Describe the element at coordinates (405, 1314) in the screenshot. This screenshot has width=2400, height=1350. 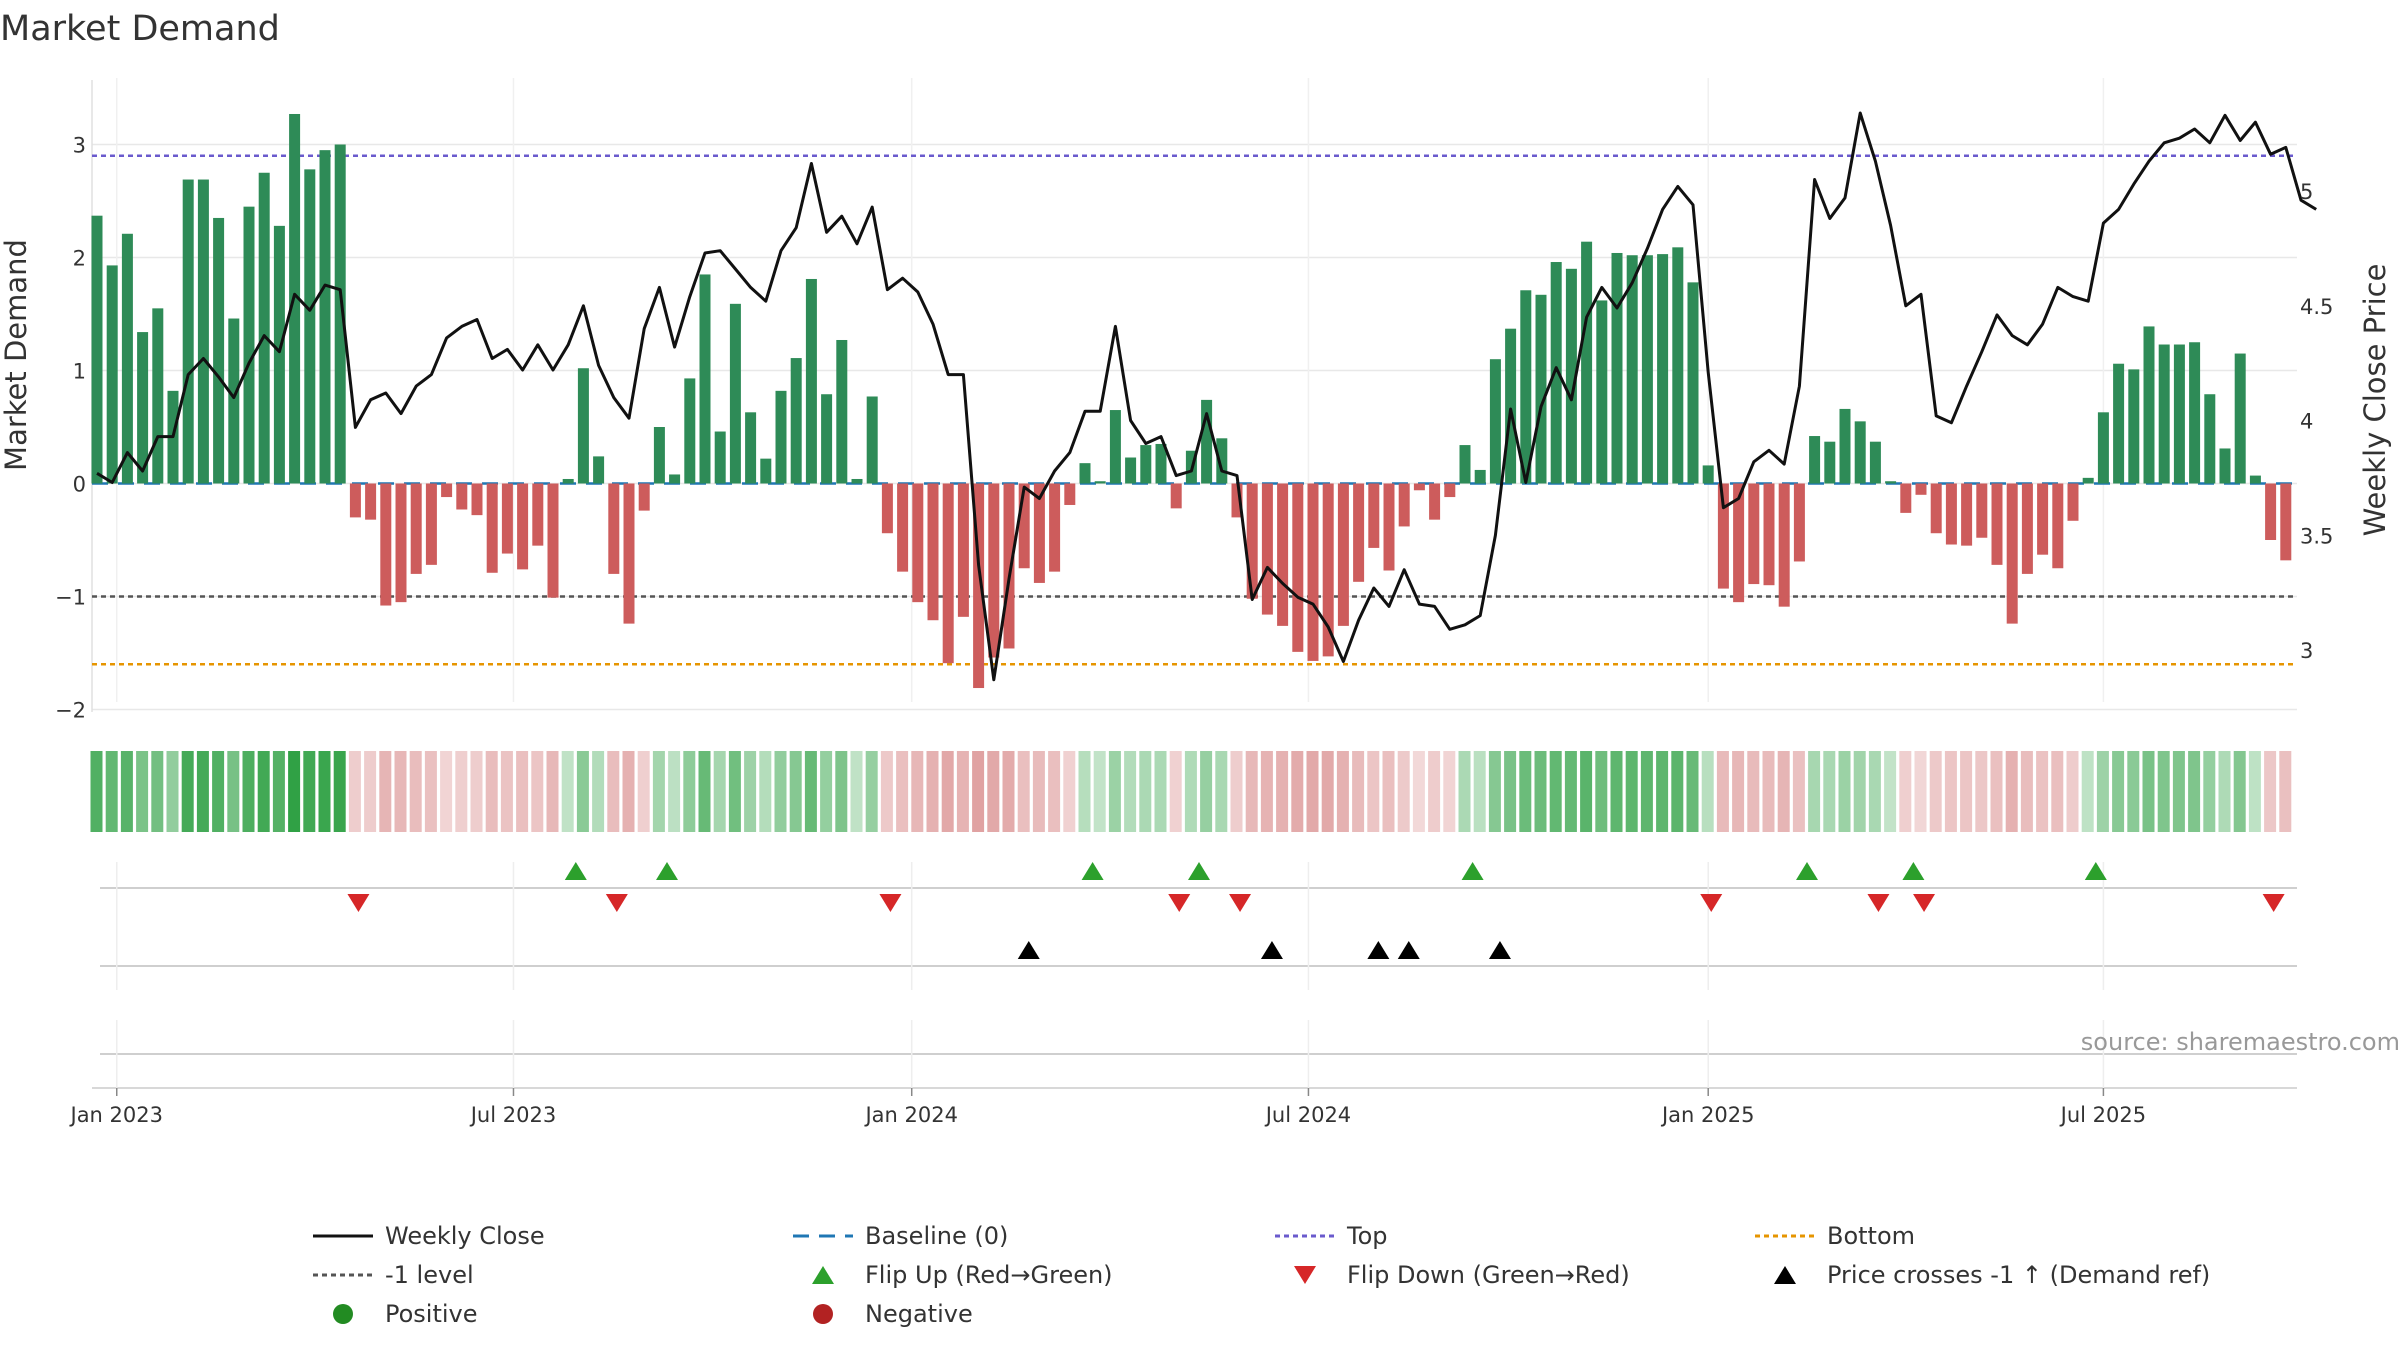
I see `legend-item: Positive` at that location.